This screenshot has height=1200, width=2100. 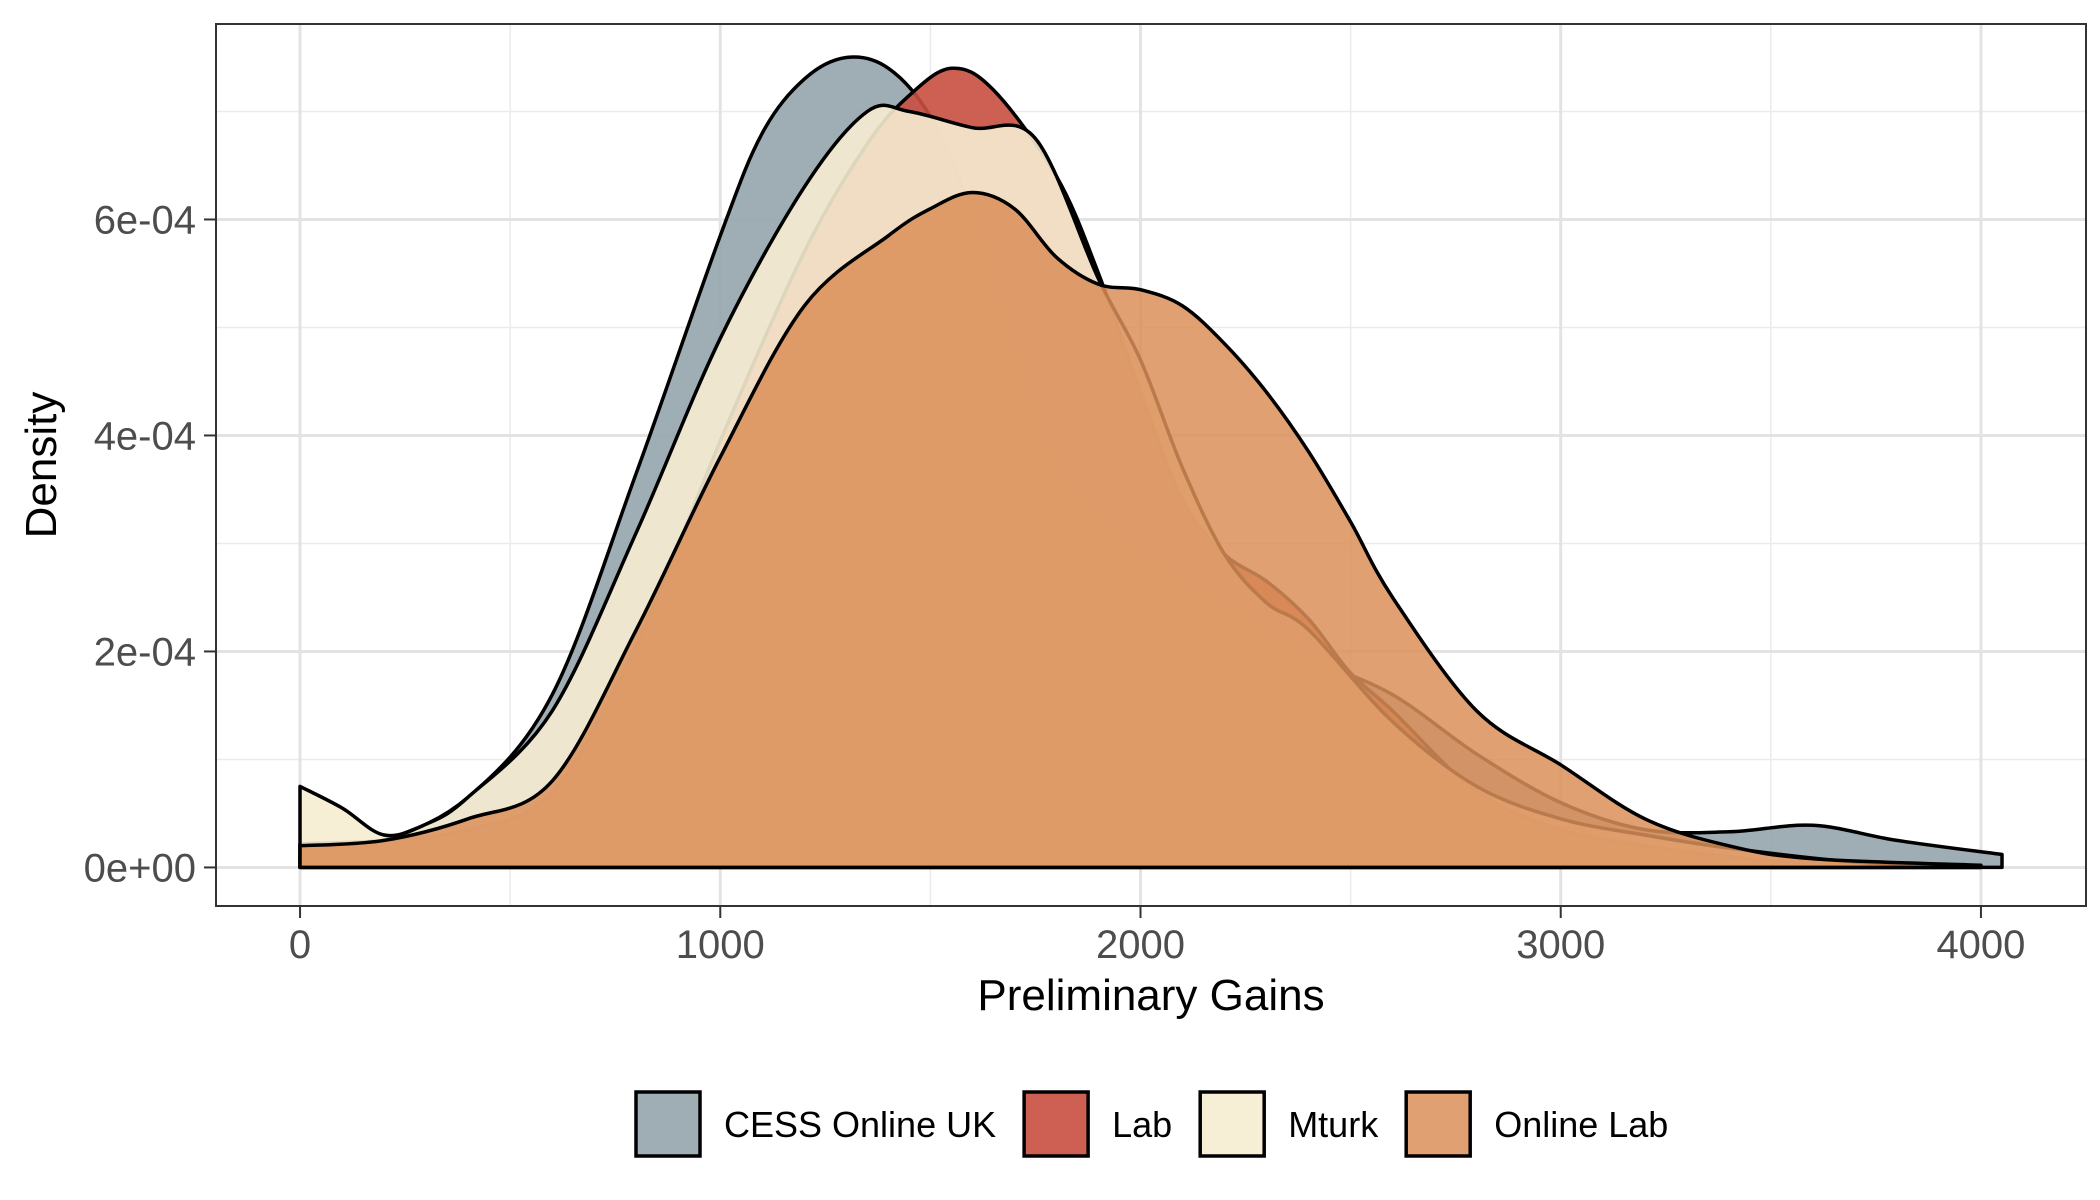 I want to click on y-axis-title: Density, so click(x=41, y=465).